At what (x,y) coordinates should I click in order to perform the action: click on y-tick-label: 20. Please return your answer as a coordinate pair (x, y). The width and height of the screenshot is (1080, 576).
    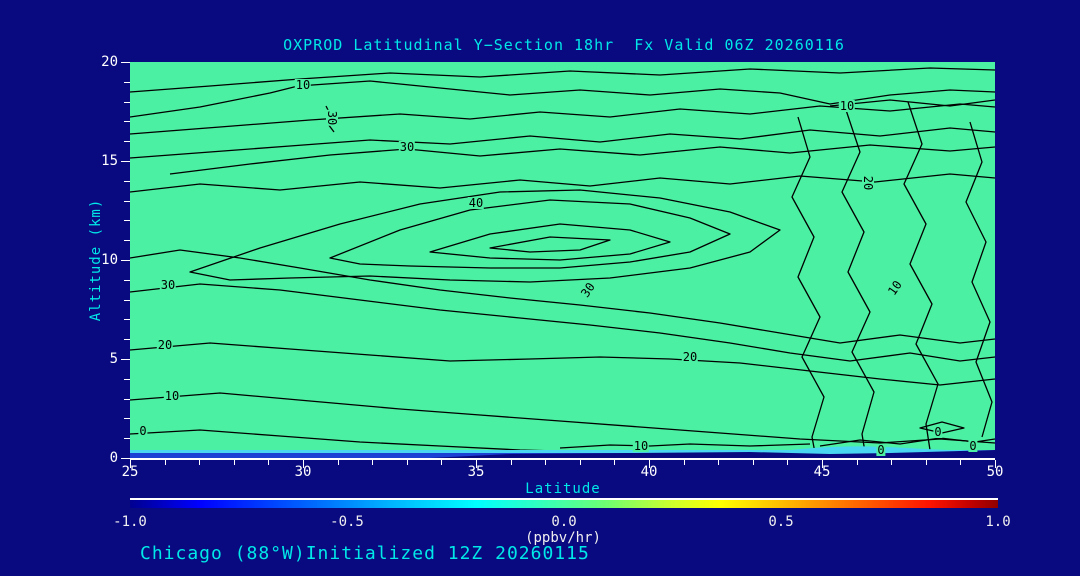
    Looking at the image, I should click on (109, 62).